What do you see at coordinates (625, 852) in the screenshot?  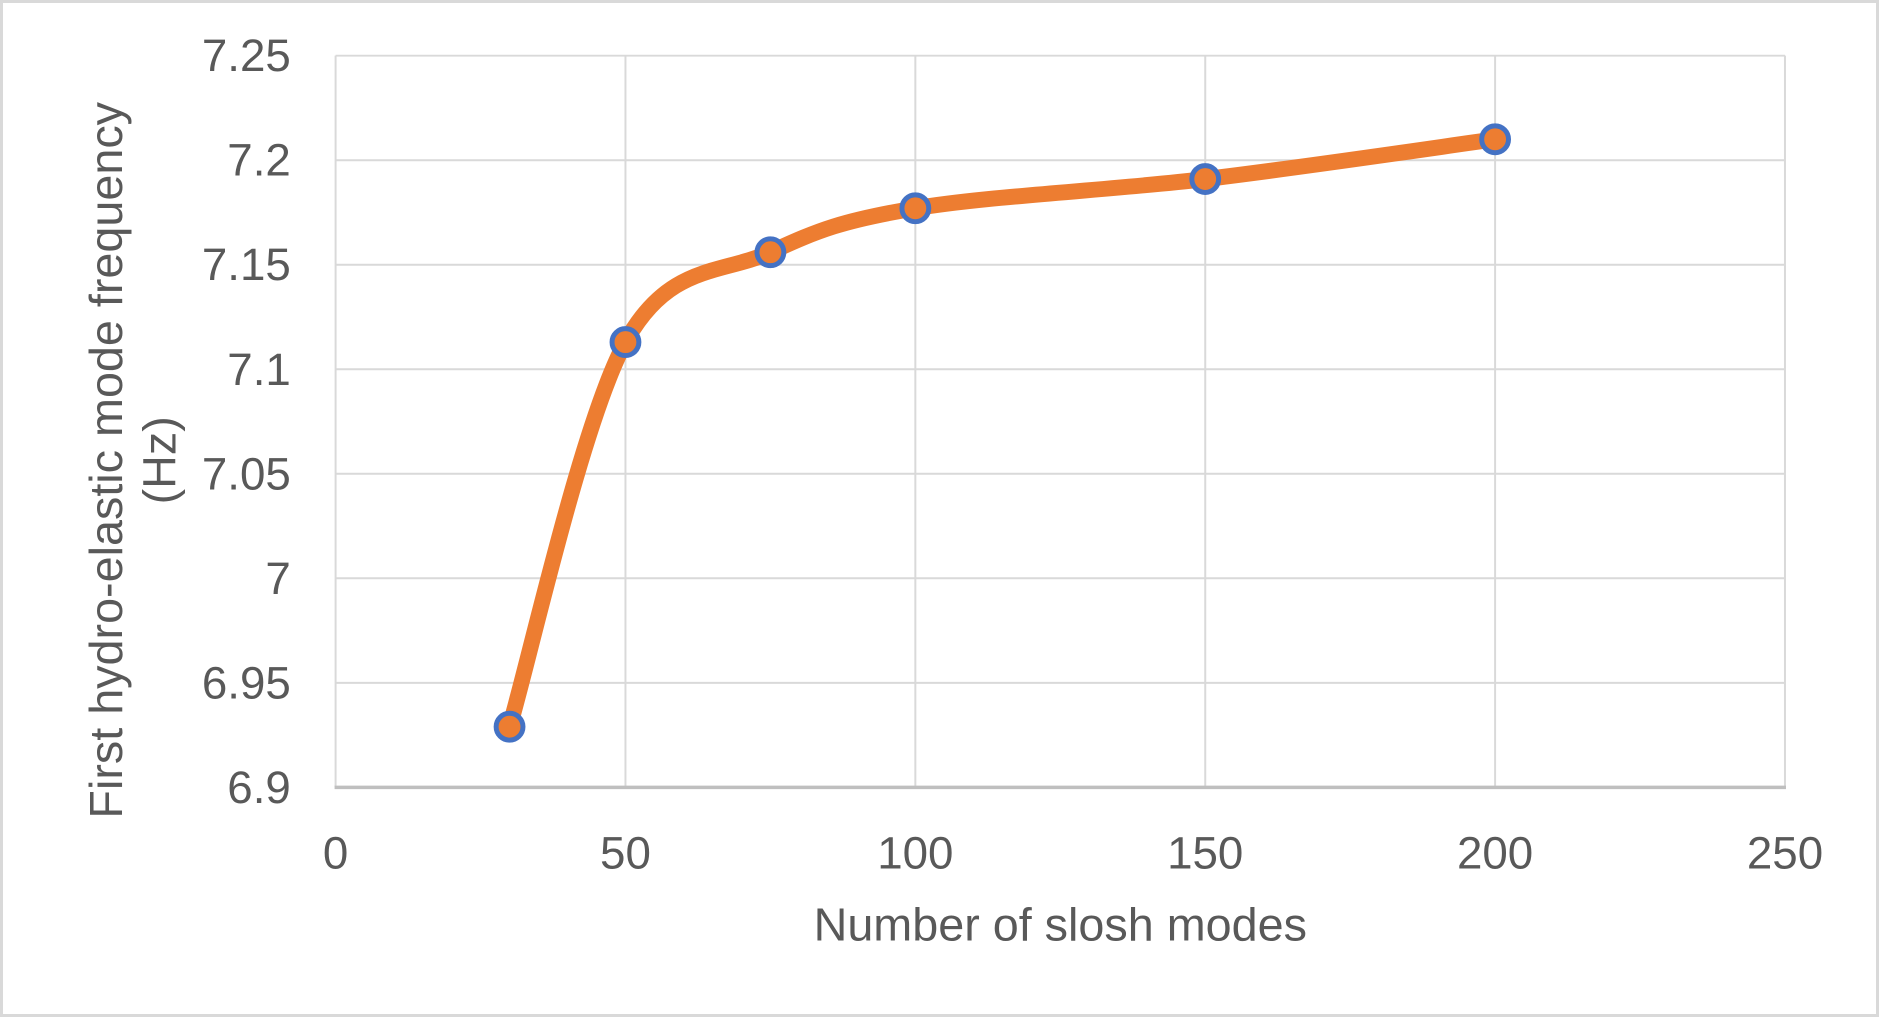 I see `x-tick-label: 50` at bounding box center [625, 852].